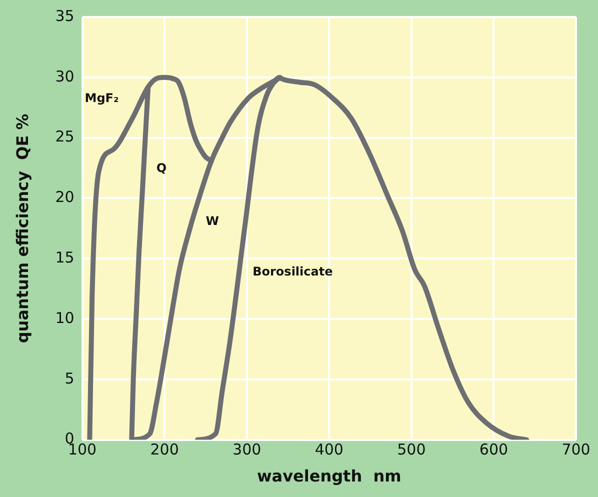 The width and height of the screenshot is (598, 497). I want to click on y-tick-label: 30, so click(64, 76).